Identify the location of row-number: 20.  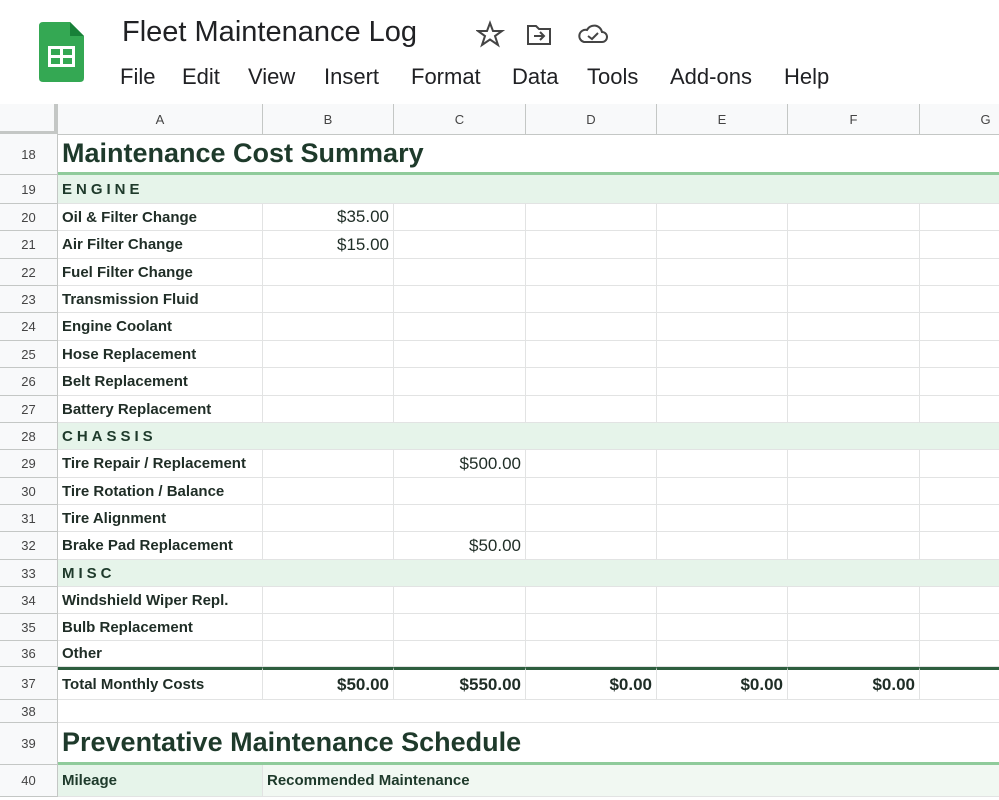
(29, 217).